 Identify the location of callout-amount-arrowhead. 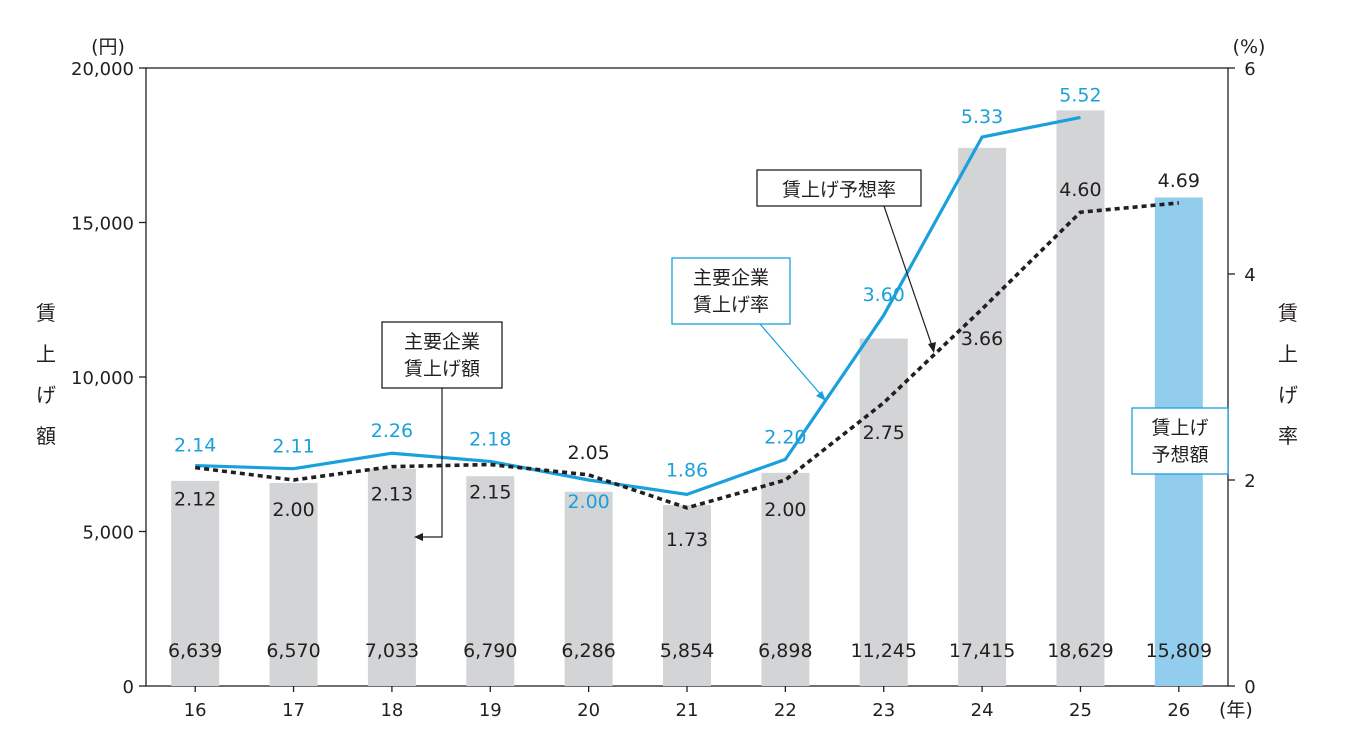
(418, 537).